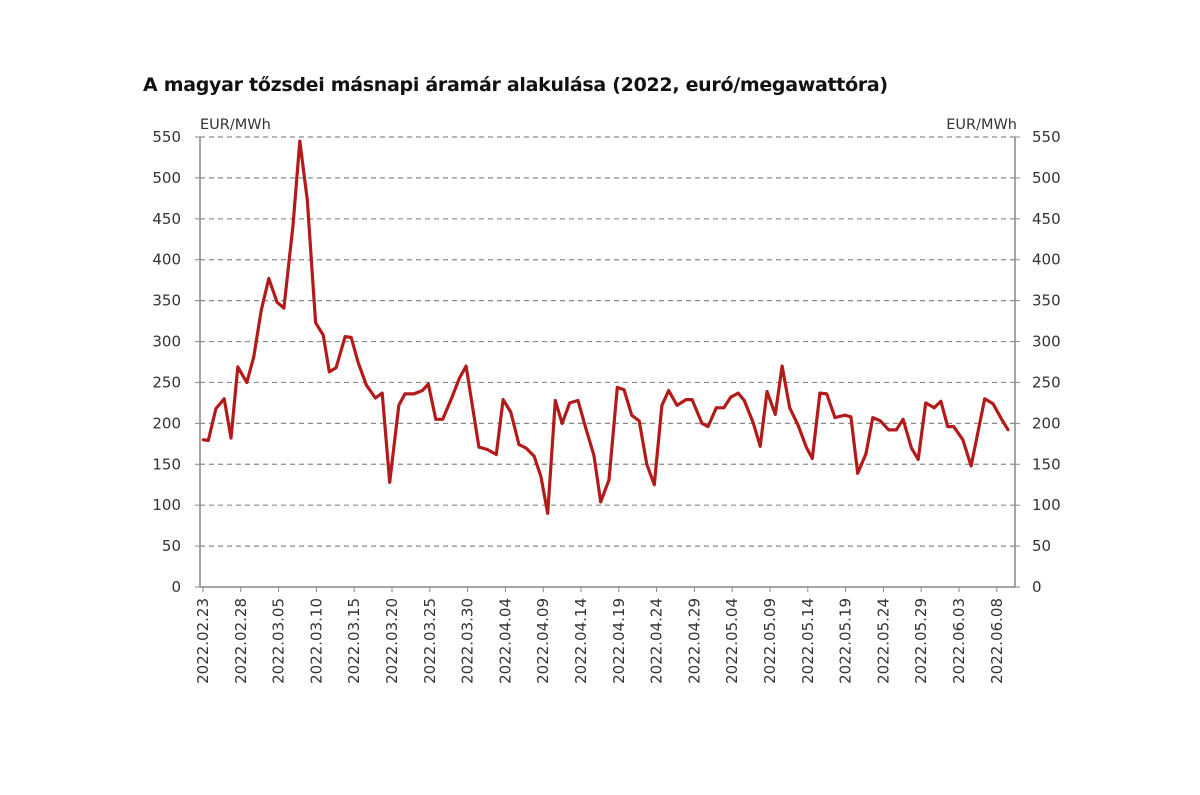 The image size is (1200, 795). I want to click on x-tick-label: 2022.02.23, so click(203, 641).